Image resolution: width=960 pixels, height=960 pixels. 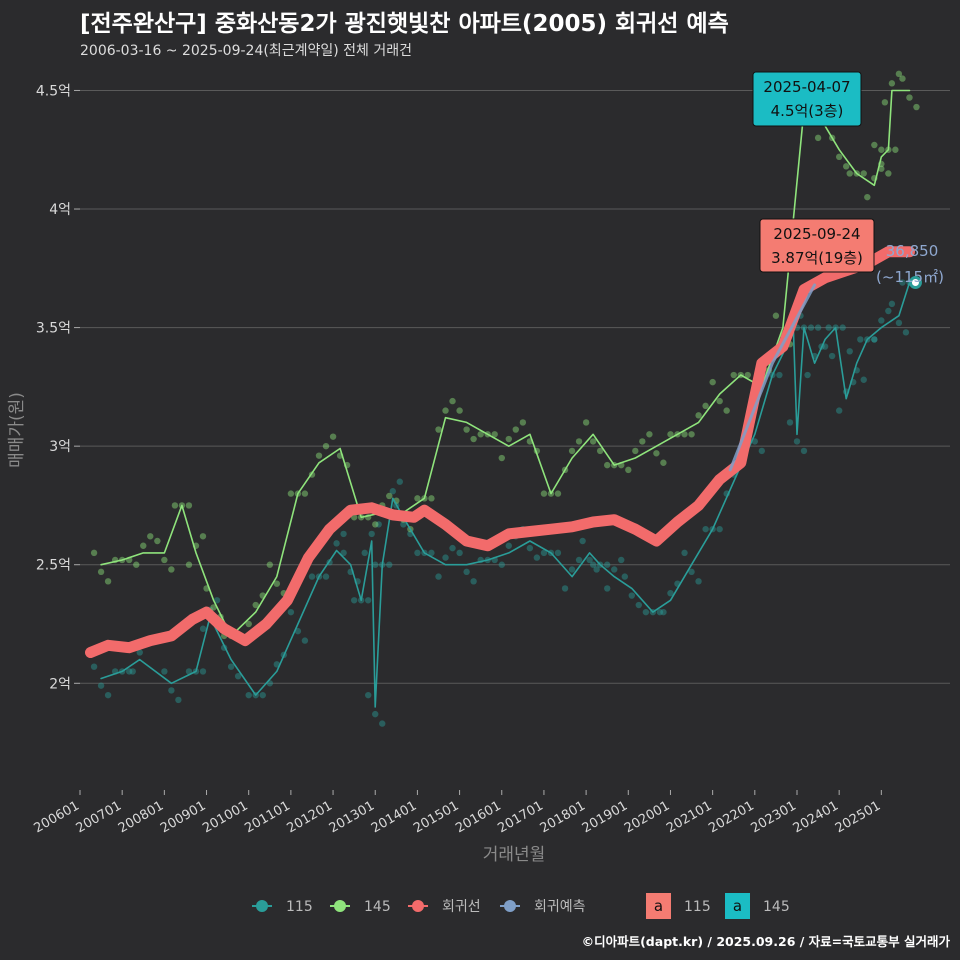 What do you see at coordinates (60, 684) in the screenshot?
I see `y-tick-label: 2억` at bounding box center [60, 684].